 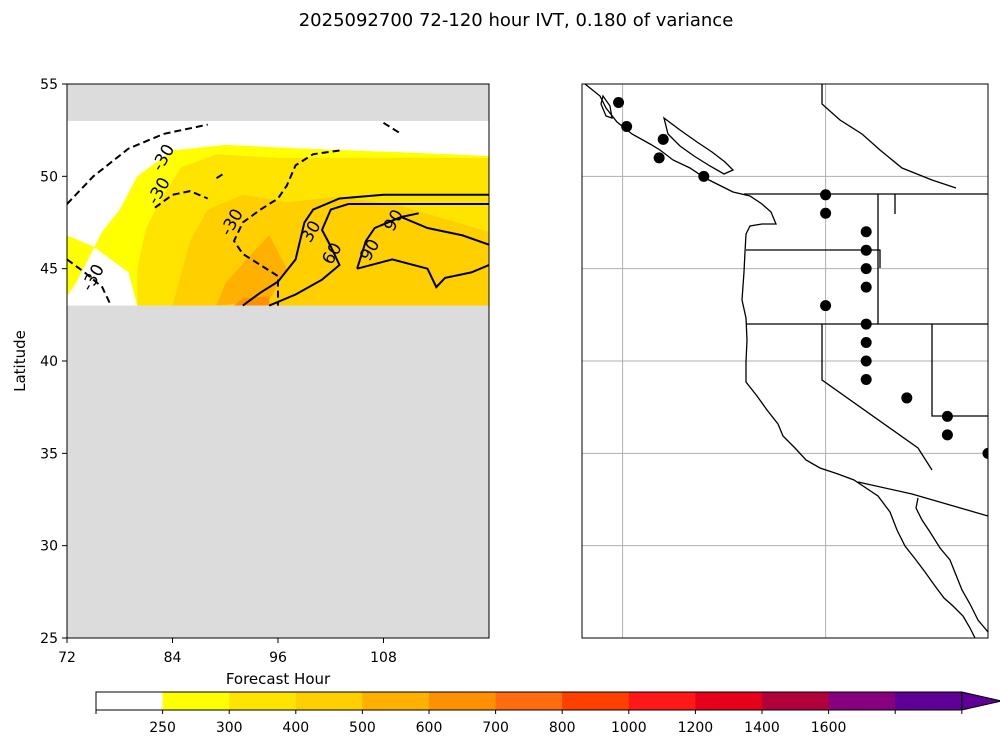 I want to click on colorbar-label: 800, so click(x=562, y=728).